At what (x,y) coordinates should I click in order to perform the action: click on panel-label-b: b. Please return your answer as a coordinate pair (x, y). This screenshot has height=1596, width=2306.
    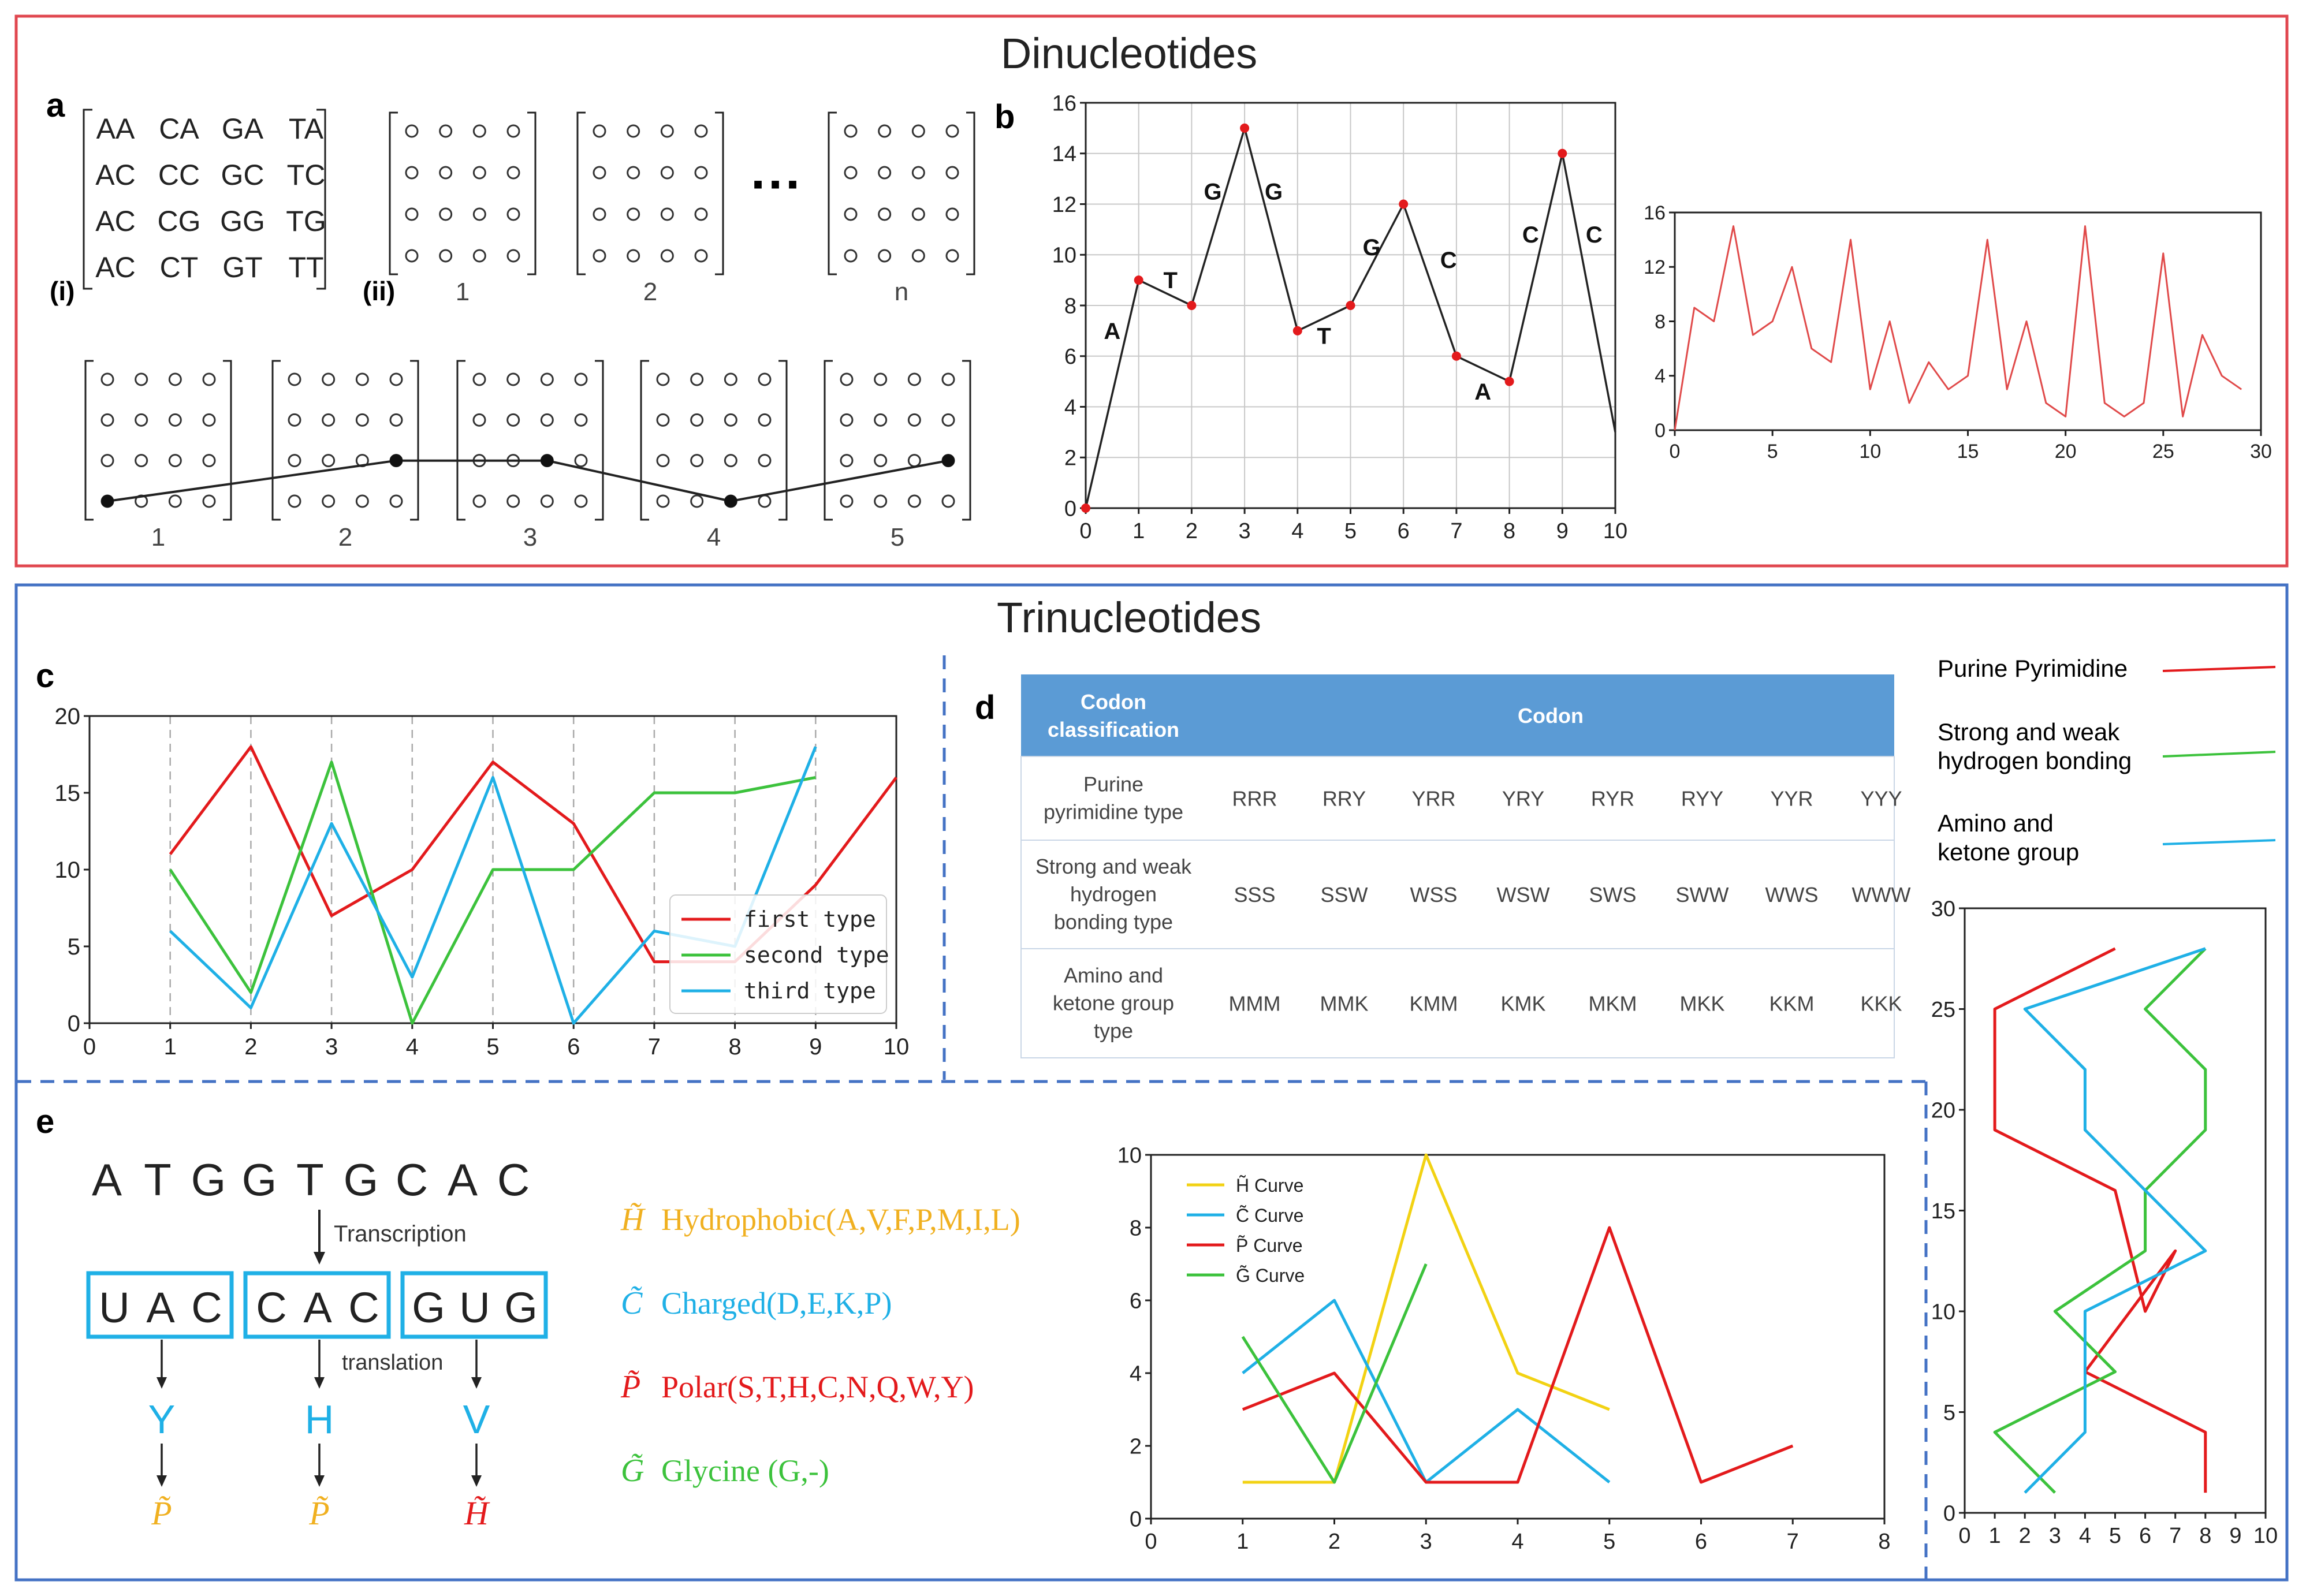
    Looking at the image, I should click on (1004, 117).